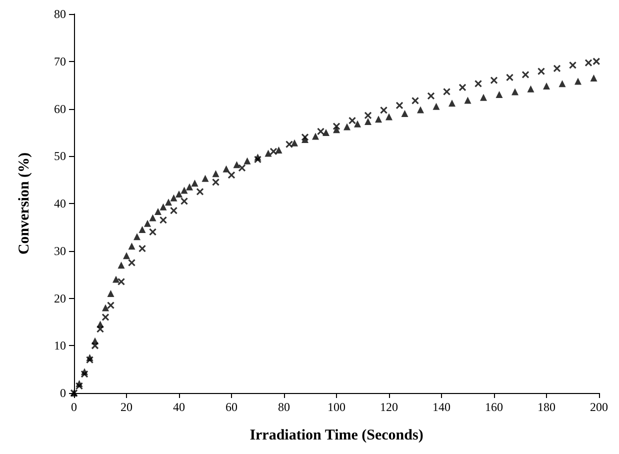 The width and height of the screenshot is (619, 454). What do you see at coordinates (60, 203) in the screenshot?
I see `y-tick-label: 40` at bounding box center [60, 203].